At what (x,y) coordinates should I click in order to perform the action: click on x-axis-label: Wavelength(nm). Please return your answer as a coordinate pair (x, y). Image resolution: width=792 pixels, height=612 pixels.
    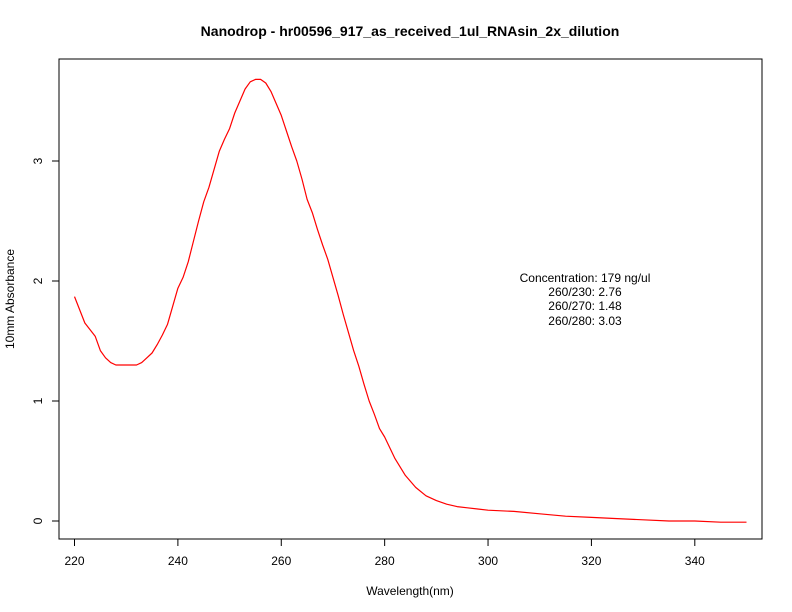
    Looking at the image, I should click on (410, 591).